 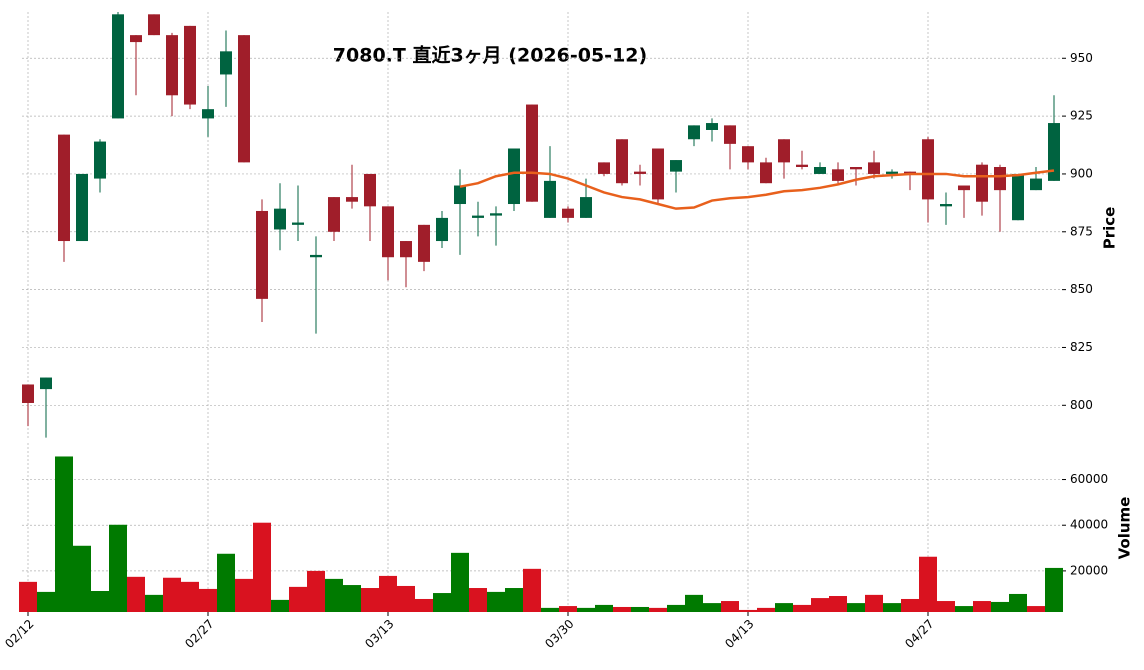 I want to click on x-tick-label: 04/27, so click(x=919, y=634).